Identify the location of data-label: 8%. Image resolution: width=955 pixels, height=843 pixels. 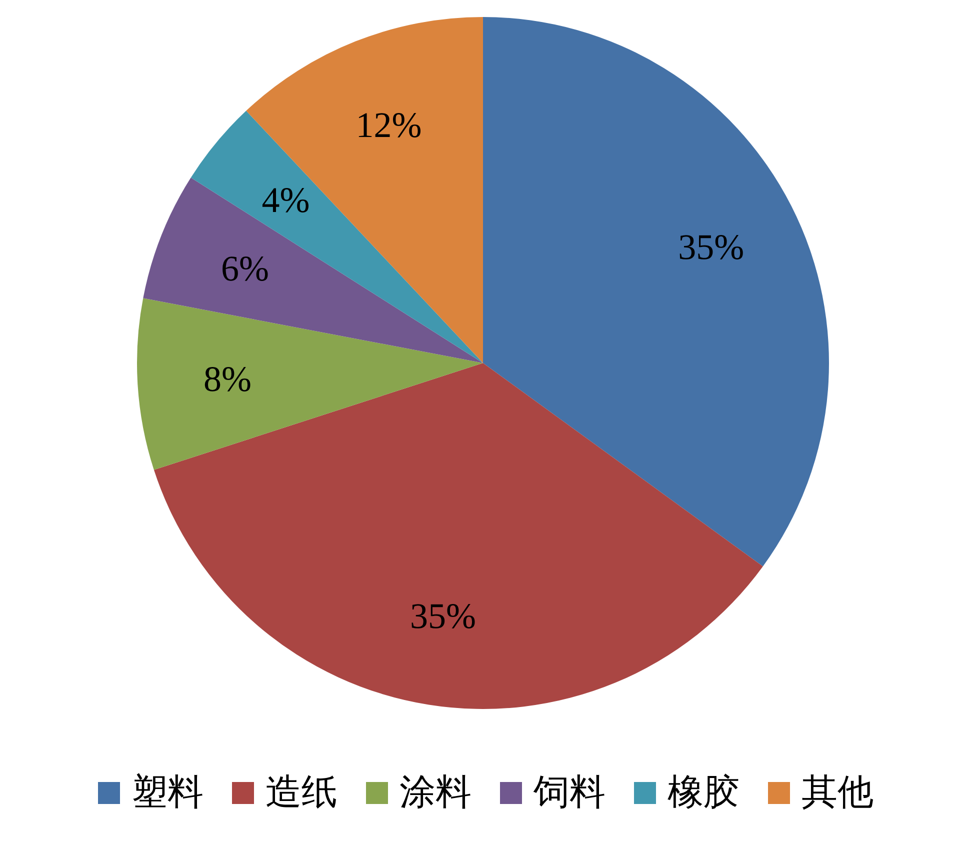
(227, 379).